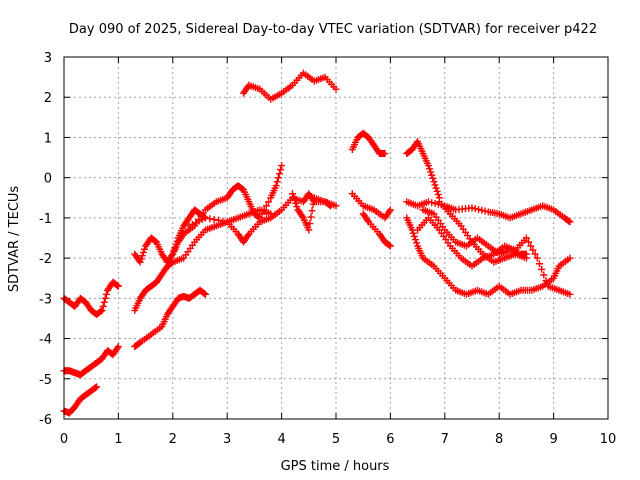 The image size is (640, 480). I want to click on series-track-n, so click(423, 169).